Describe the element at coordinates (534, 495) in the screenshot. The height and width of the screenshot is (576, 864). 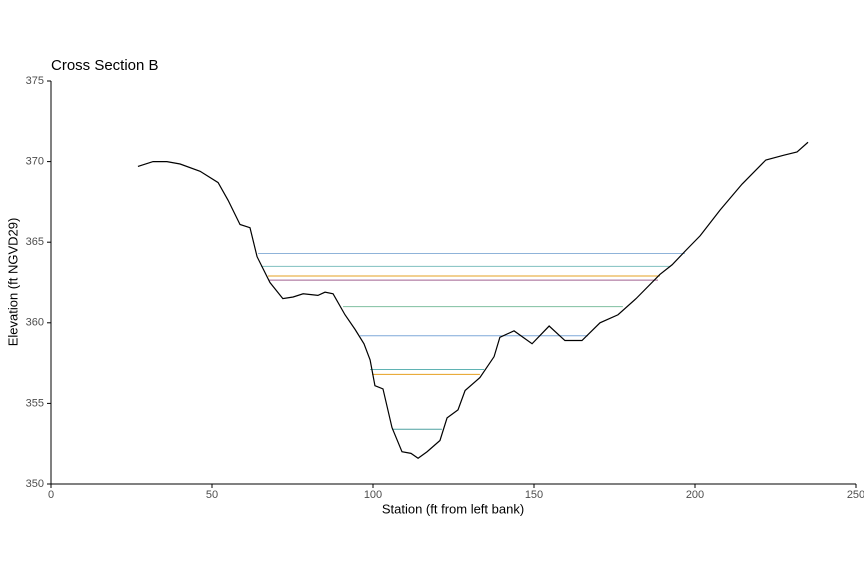
I see `x-tick-label: 150` at that location.